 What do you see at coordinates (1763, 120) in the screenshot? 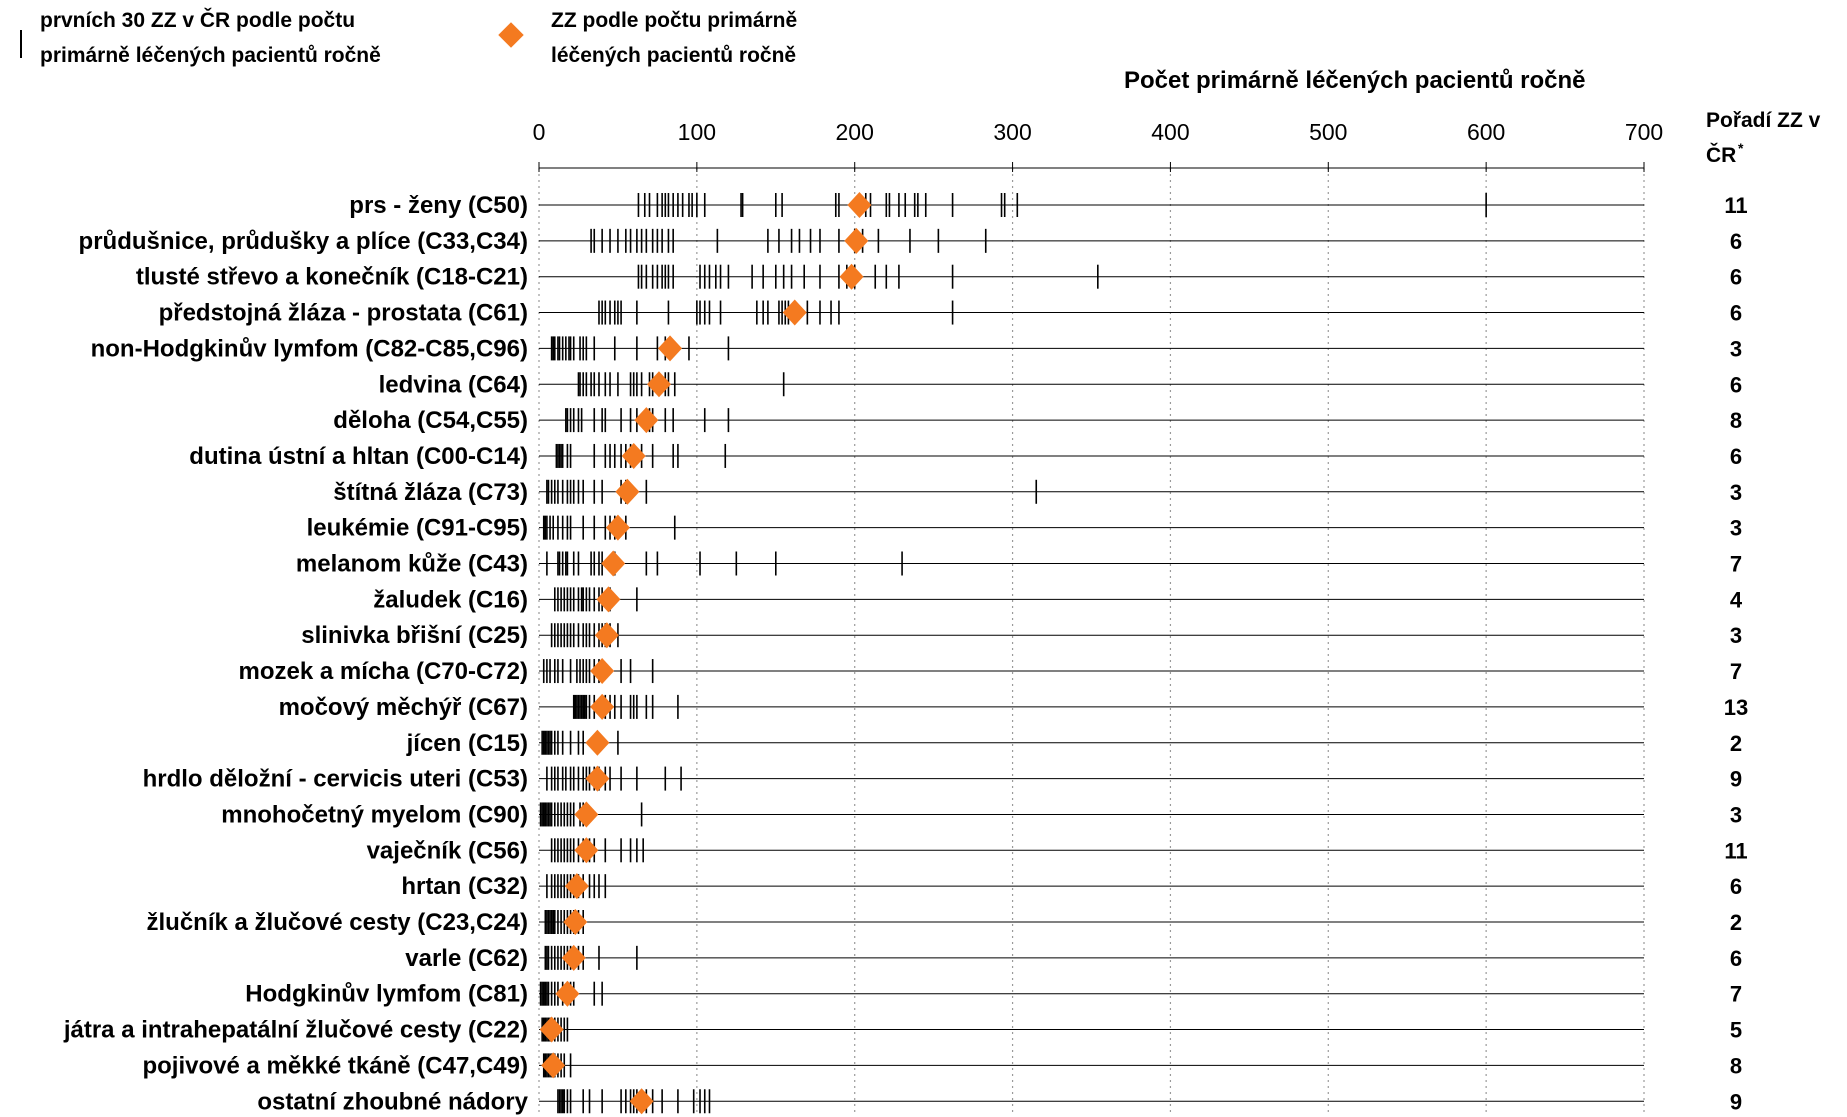
I see `rank-header-line1: Pořadí ZZ v` at bounding box center [1763, 120].